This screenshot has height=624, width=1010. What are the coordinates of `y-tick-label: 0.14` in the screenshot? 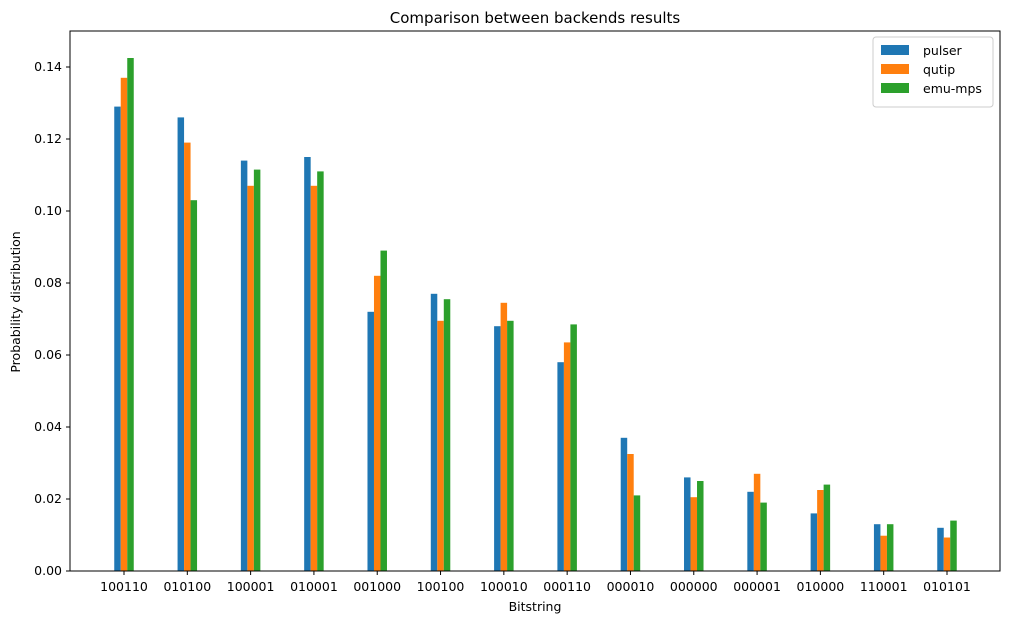 It's located at (48, 66).